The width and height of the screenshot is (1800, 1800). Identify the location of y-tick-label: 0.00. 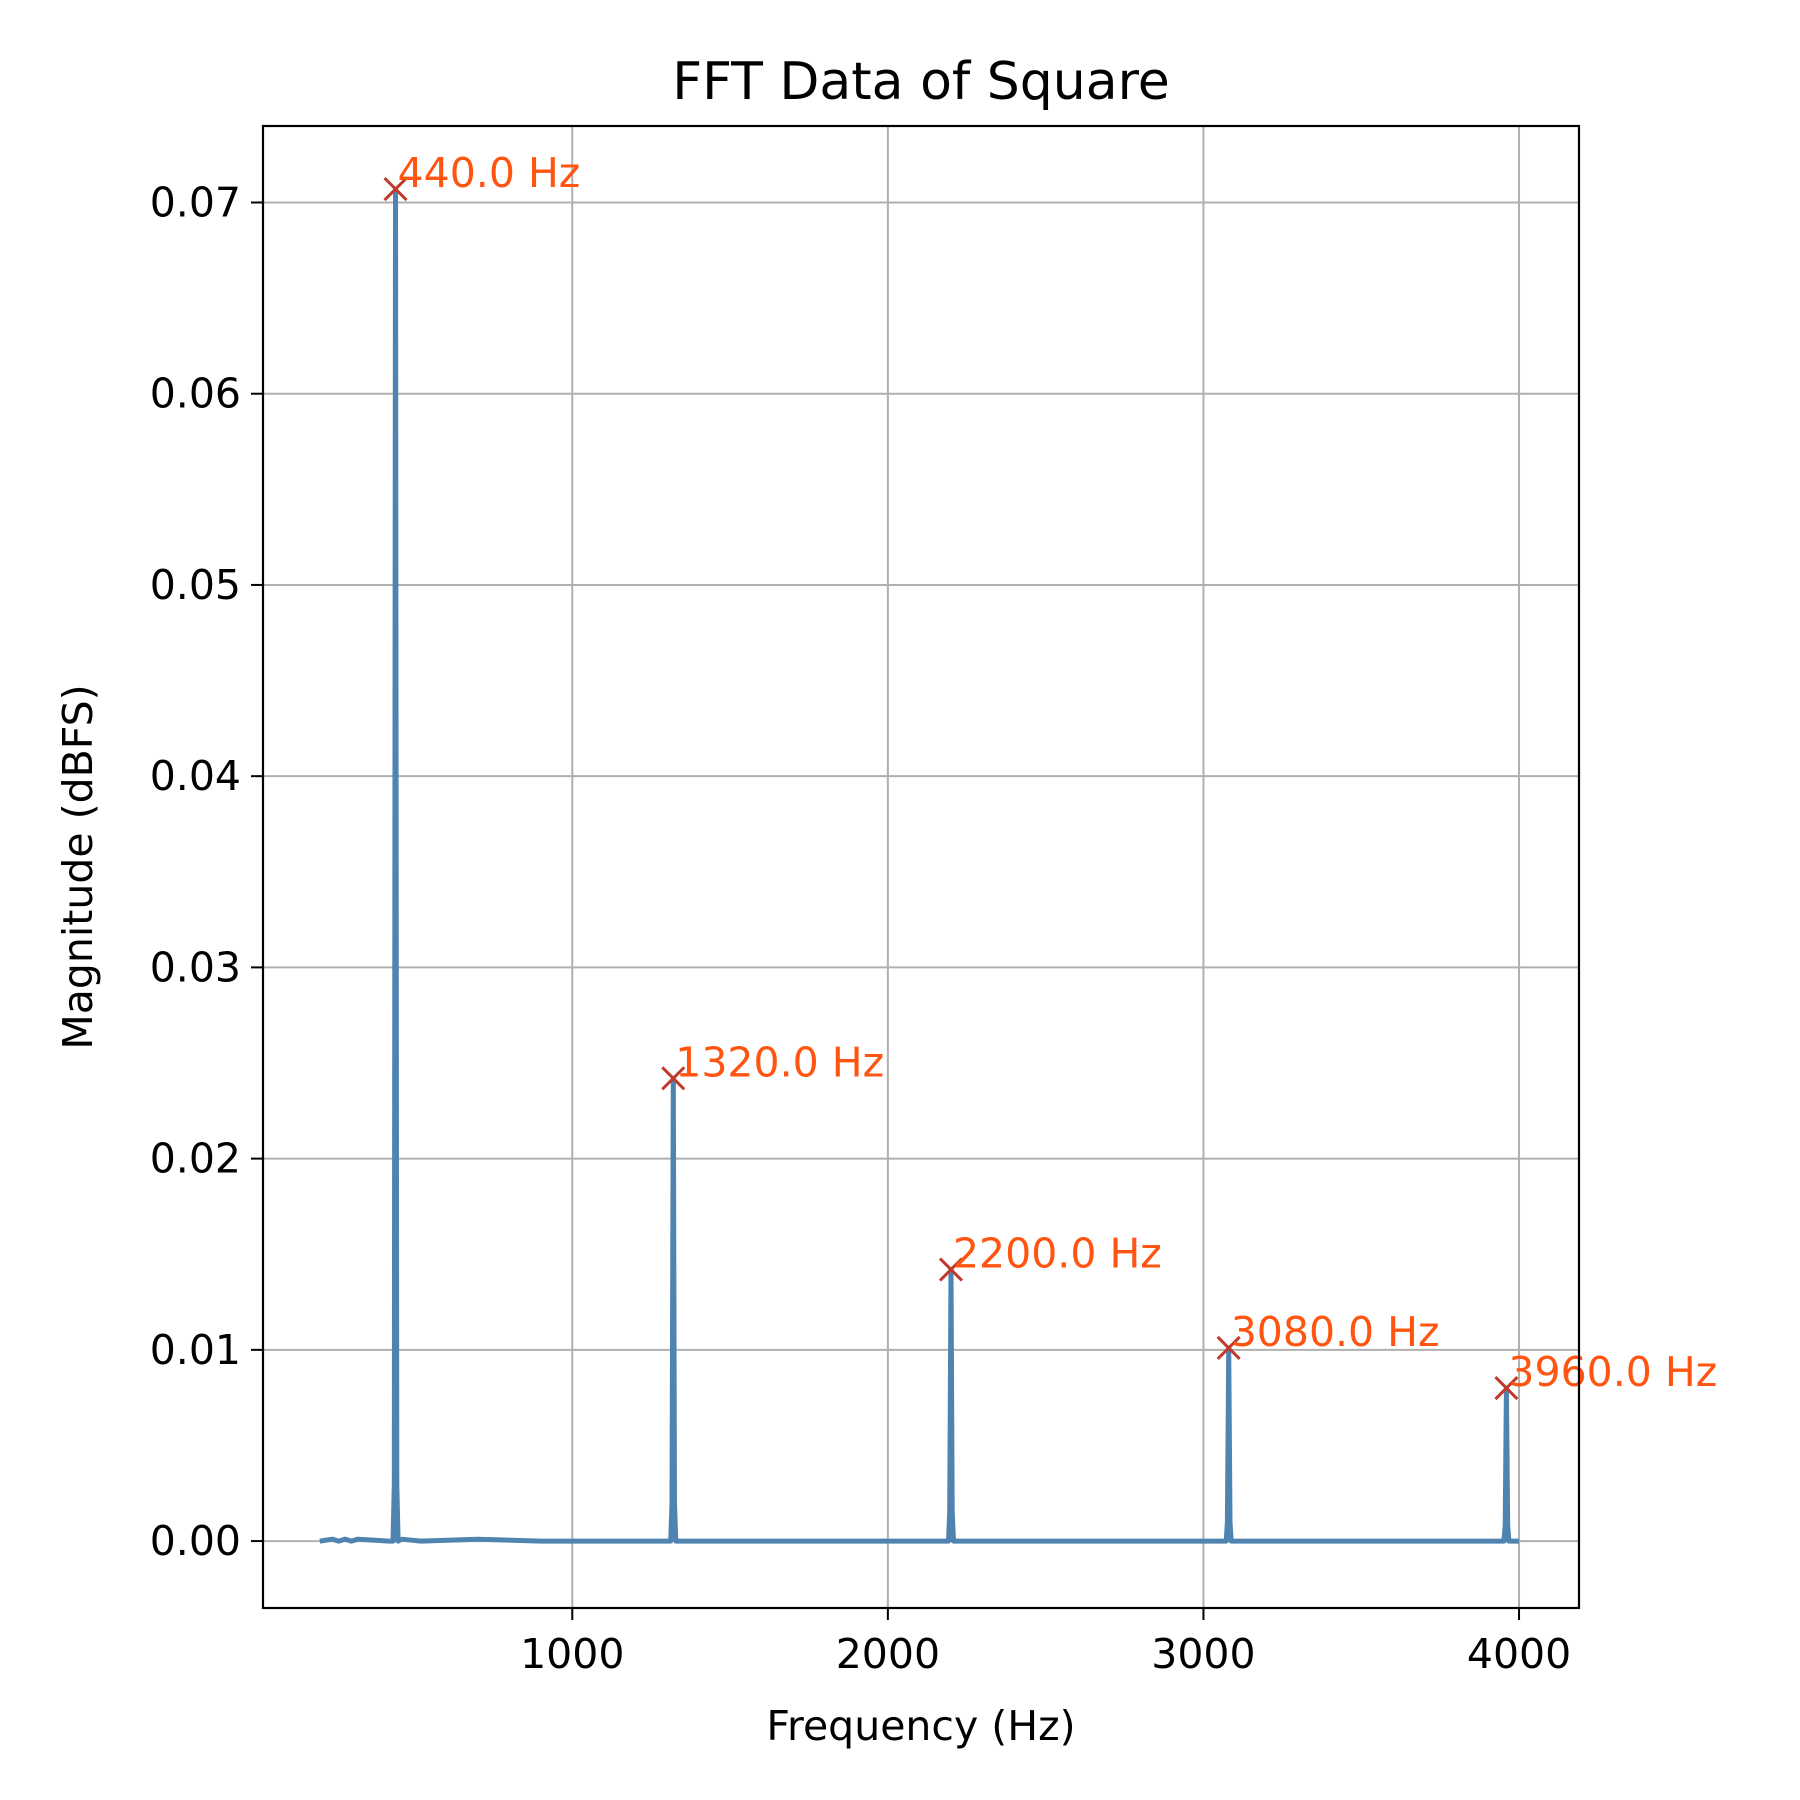
(195, 1541).